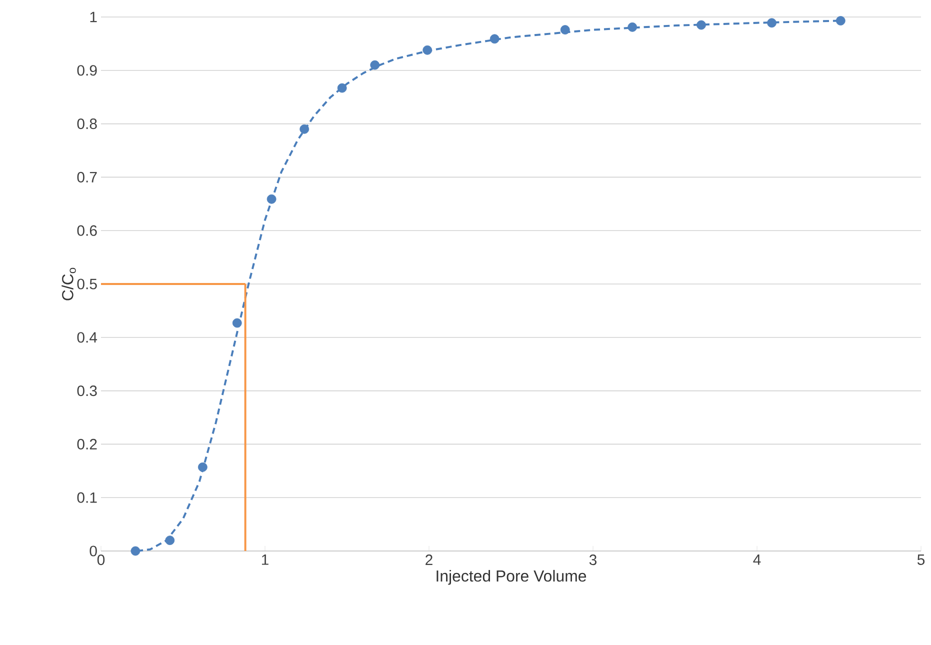 This screenshot has width=931, height=645. What do you see at coordinates (87, 391) in the screenshot?
I see `y-tick-label: 0.3` at bounding box center [87, 391].